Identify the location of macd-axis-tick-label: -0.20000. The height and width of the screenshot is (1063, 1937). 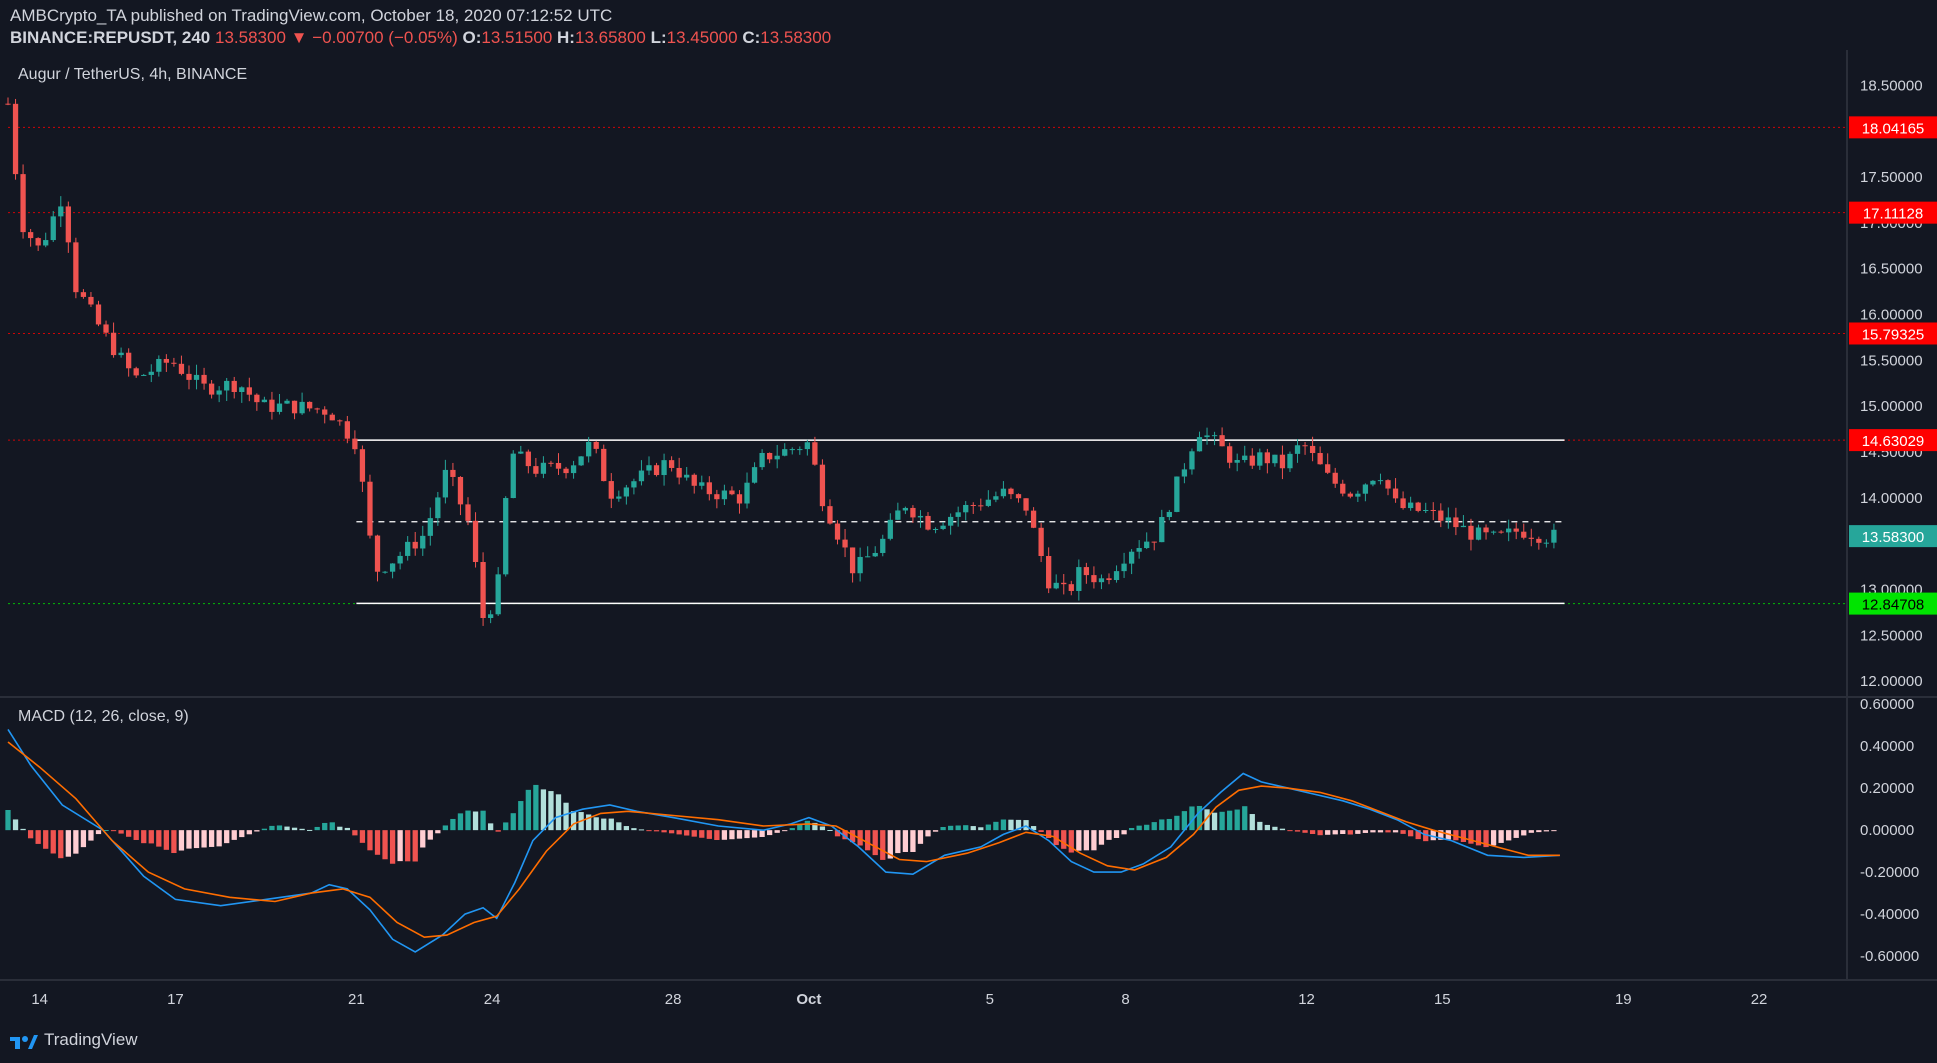
(1889, 872).